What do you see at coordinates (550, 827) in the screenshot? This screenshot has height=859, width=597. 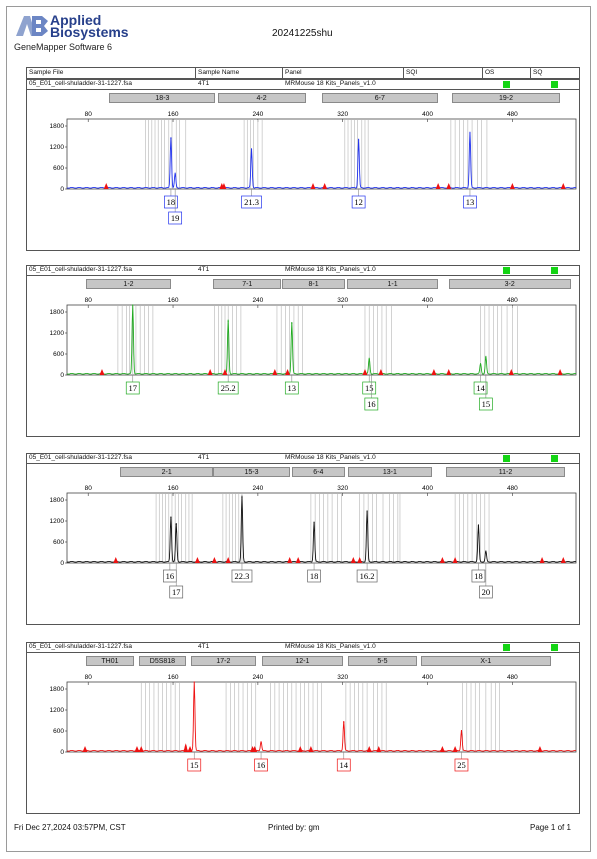 I see `page-number: Page 1 of 1` at bounding box center [550, 827].